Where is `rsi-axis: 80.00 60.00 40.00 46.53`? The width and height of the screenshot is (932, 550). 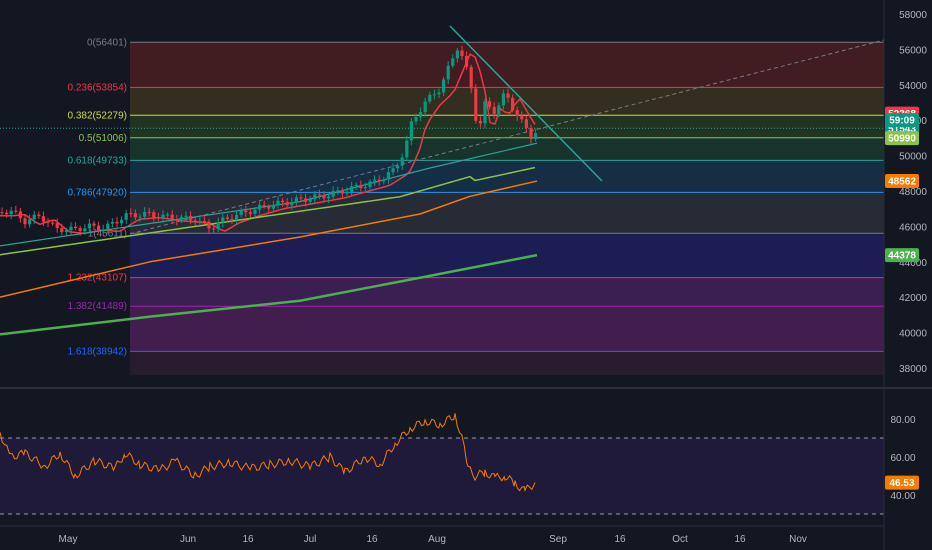
rsi-axis: 80.00 60.00 40.00 46.53 is located at coordinates (902, 458).